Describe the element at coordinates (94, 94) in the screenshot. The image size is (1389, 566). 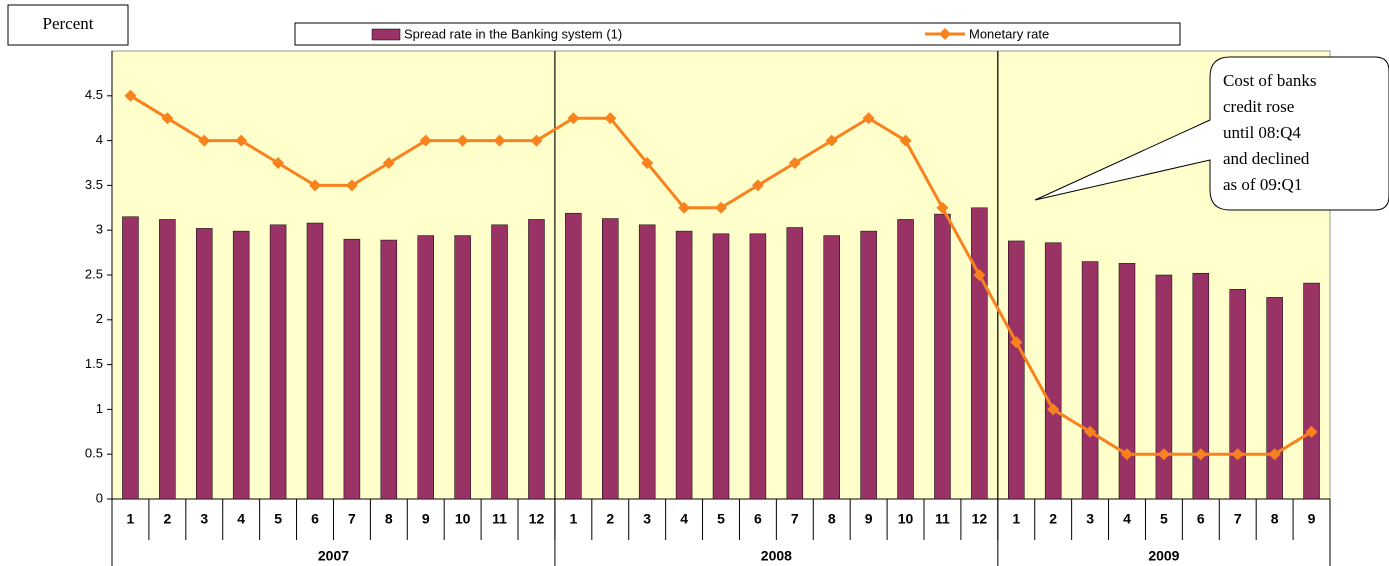
I see `y-tick-label: 4.5` at that location.